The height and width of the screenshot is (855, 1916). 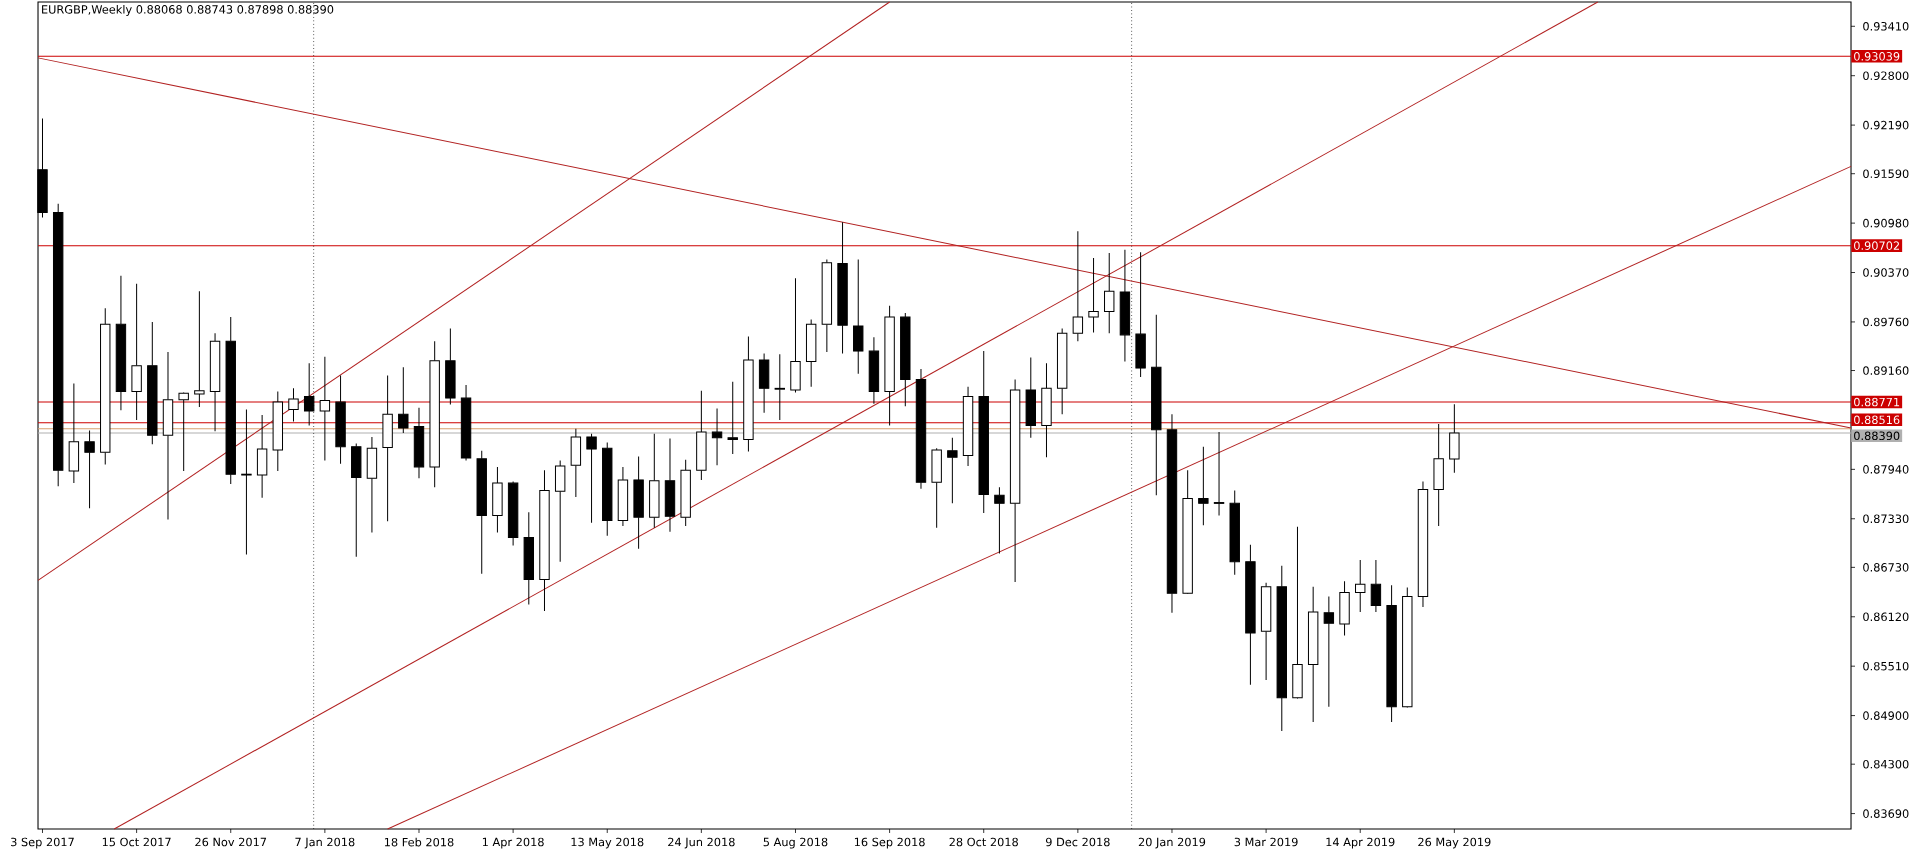 I want to click on ref-line-label: 0.88771, so click(x=1877, y=402).